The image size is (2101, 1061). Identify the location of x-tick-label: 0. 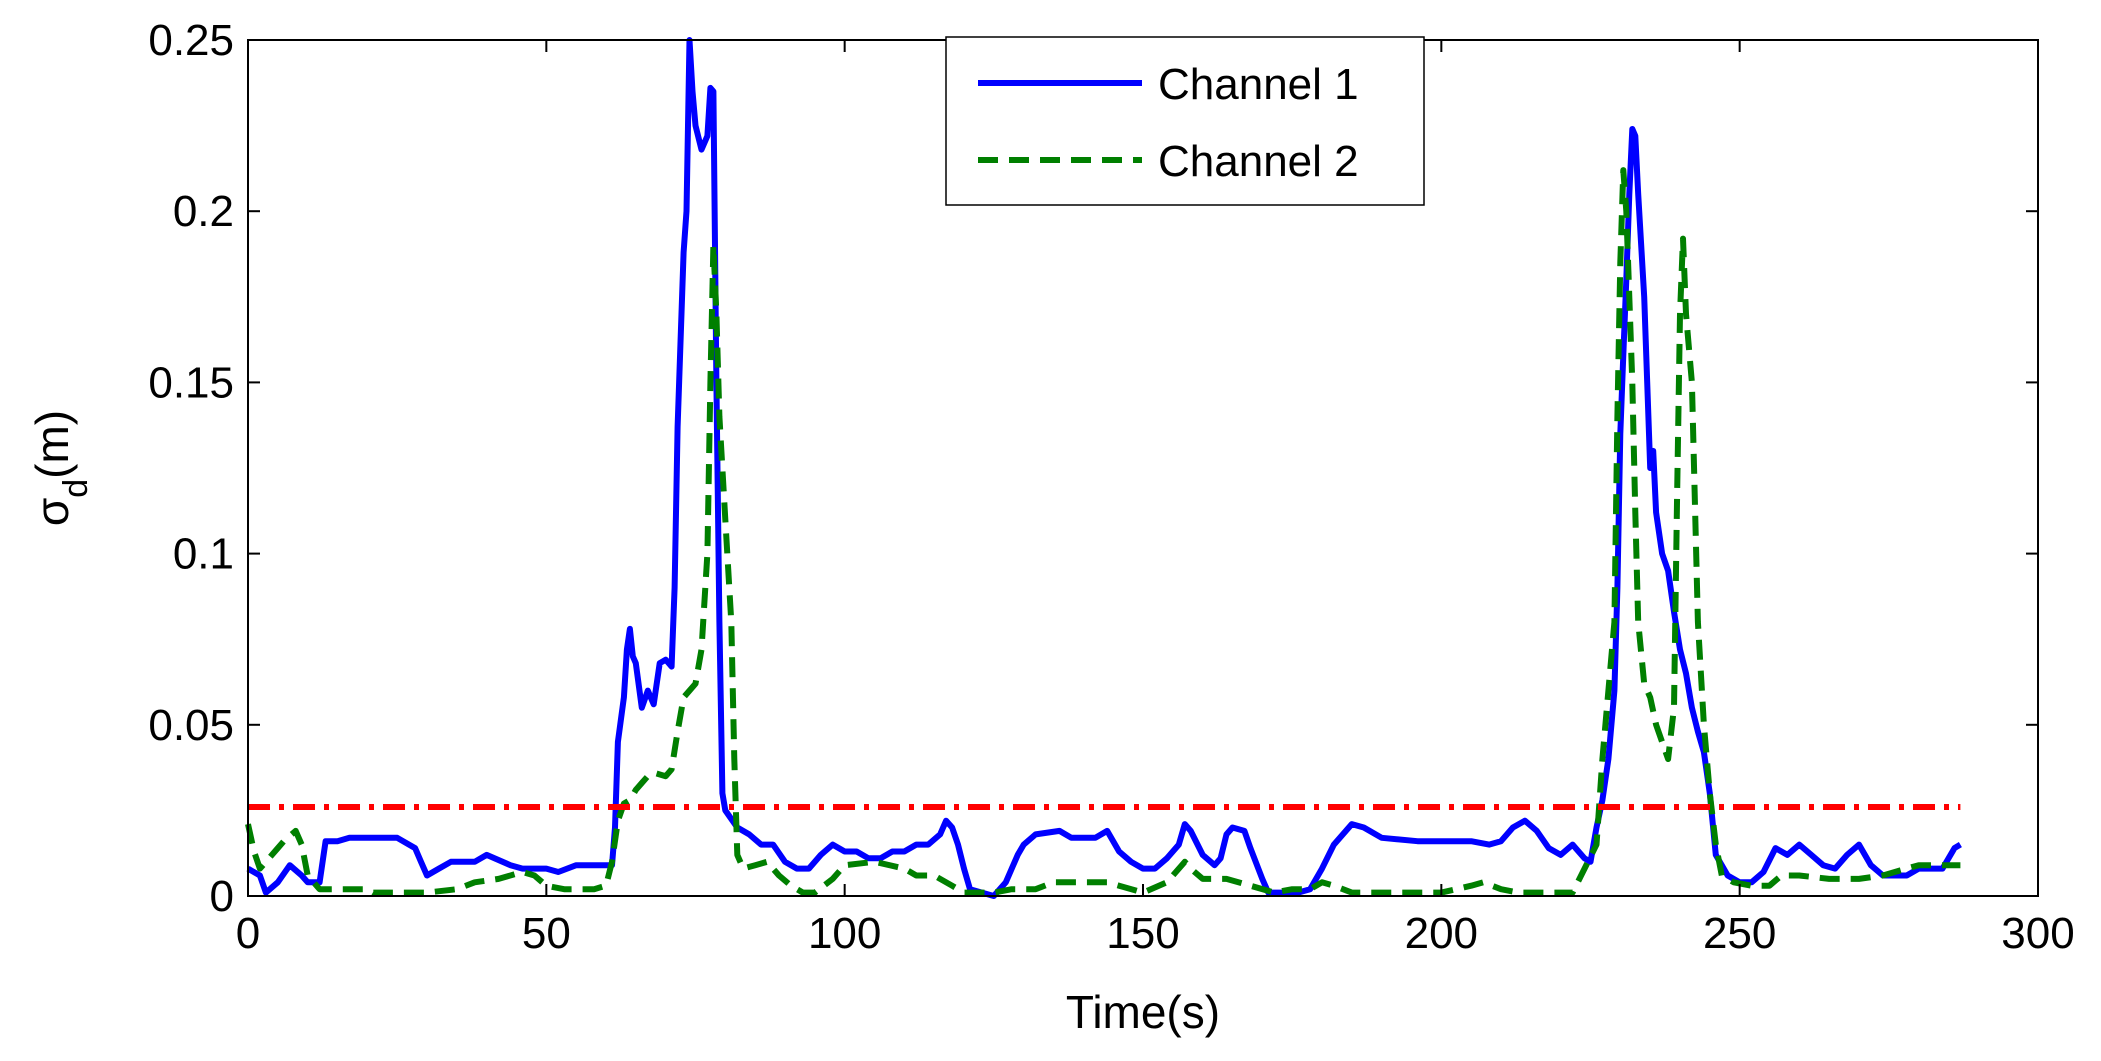
(248, 933).